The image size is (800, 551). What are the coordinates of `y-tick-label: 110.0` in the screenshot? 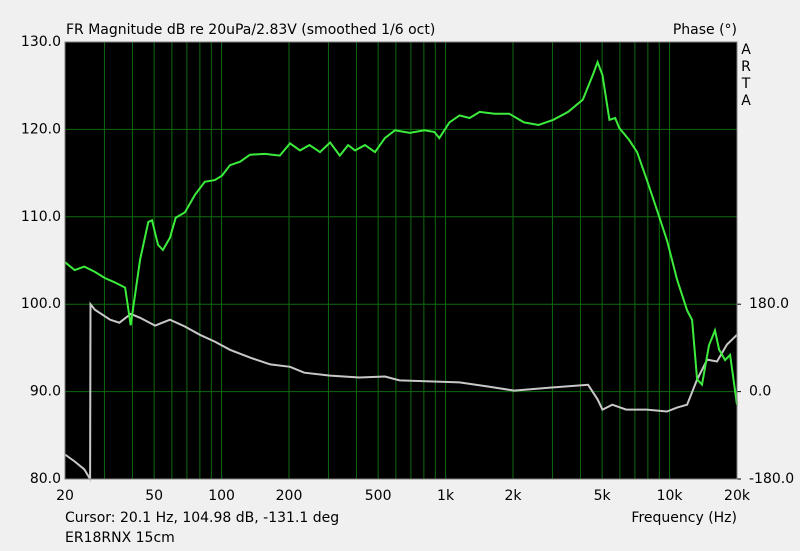 It's located at (41, 217).